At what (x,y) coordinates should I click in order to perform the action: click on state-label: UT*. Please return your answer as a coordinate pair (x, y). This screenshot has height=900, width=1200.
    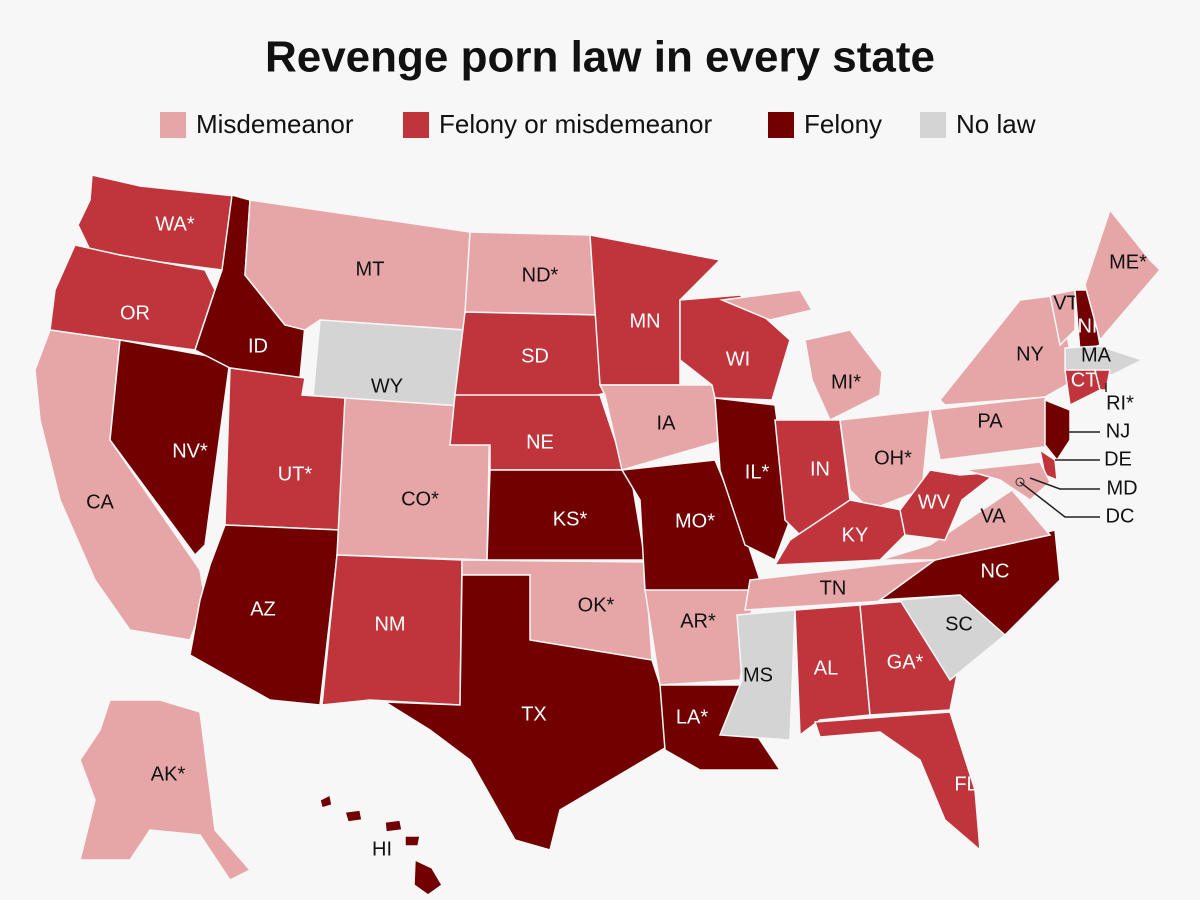
    Looking at the image, I should click on (295, 474).